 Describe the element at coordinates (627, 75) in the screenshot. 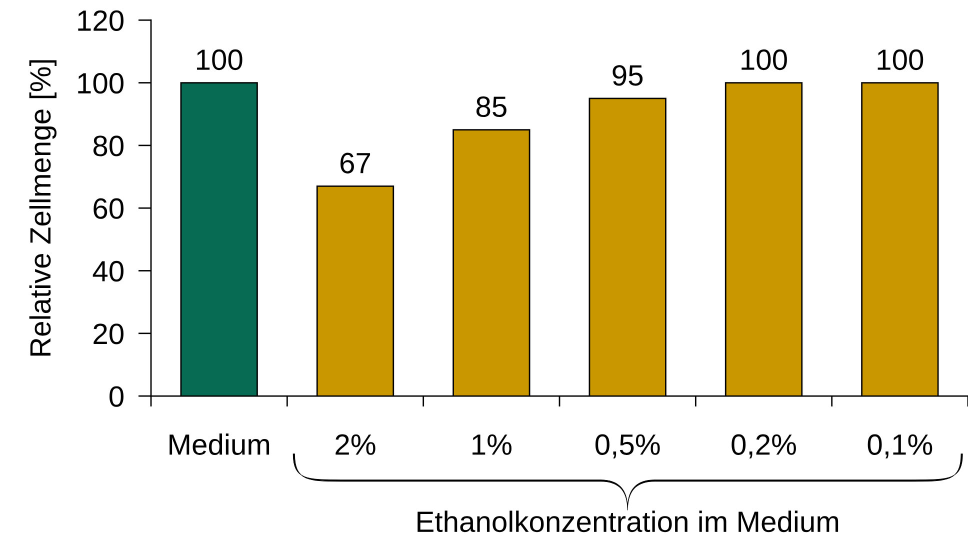

I see `data-label: 95` at that location.